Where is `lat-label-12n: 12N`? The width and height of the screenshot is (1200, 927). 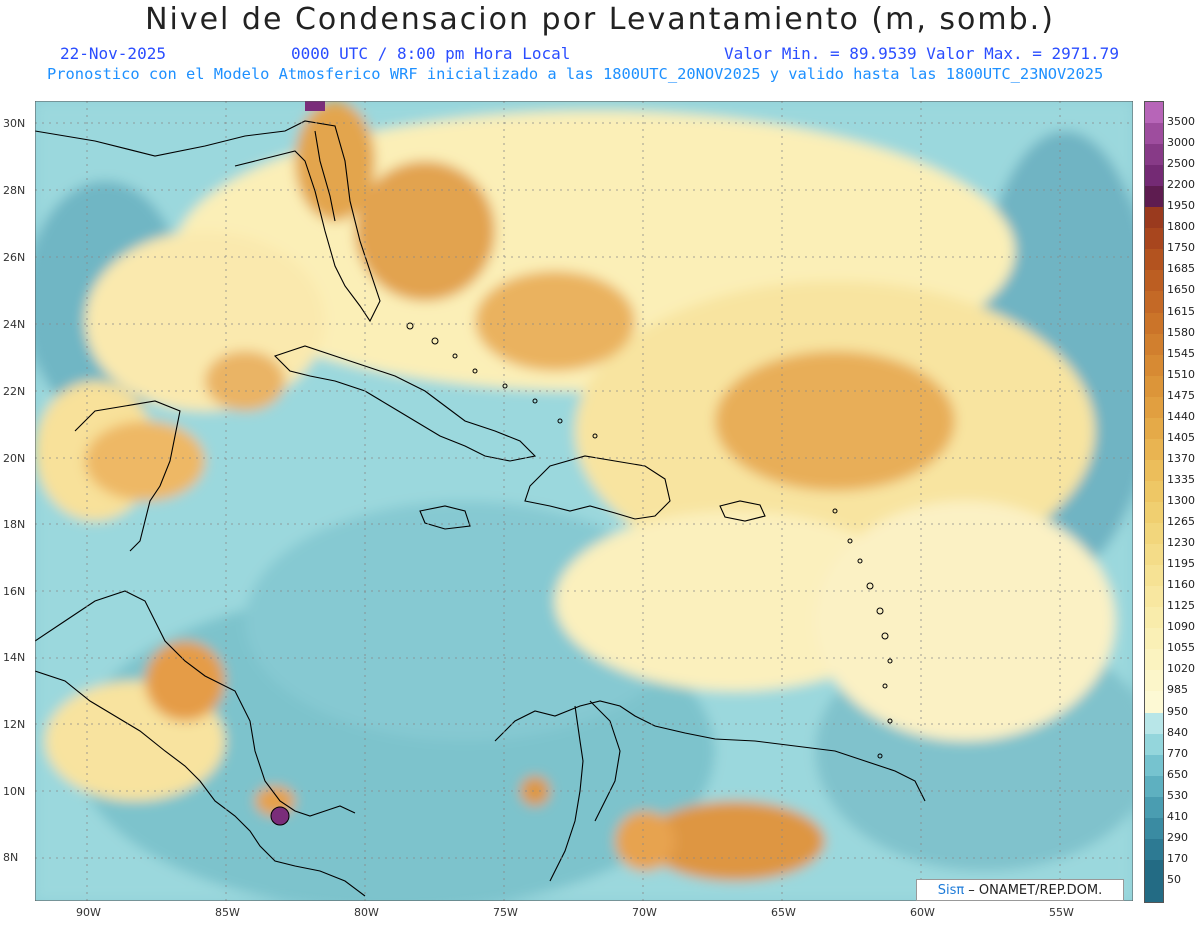
lat-label-12n: 12N is located at coordinates (14, 724).